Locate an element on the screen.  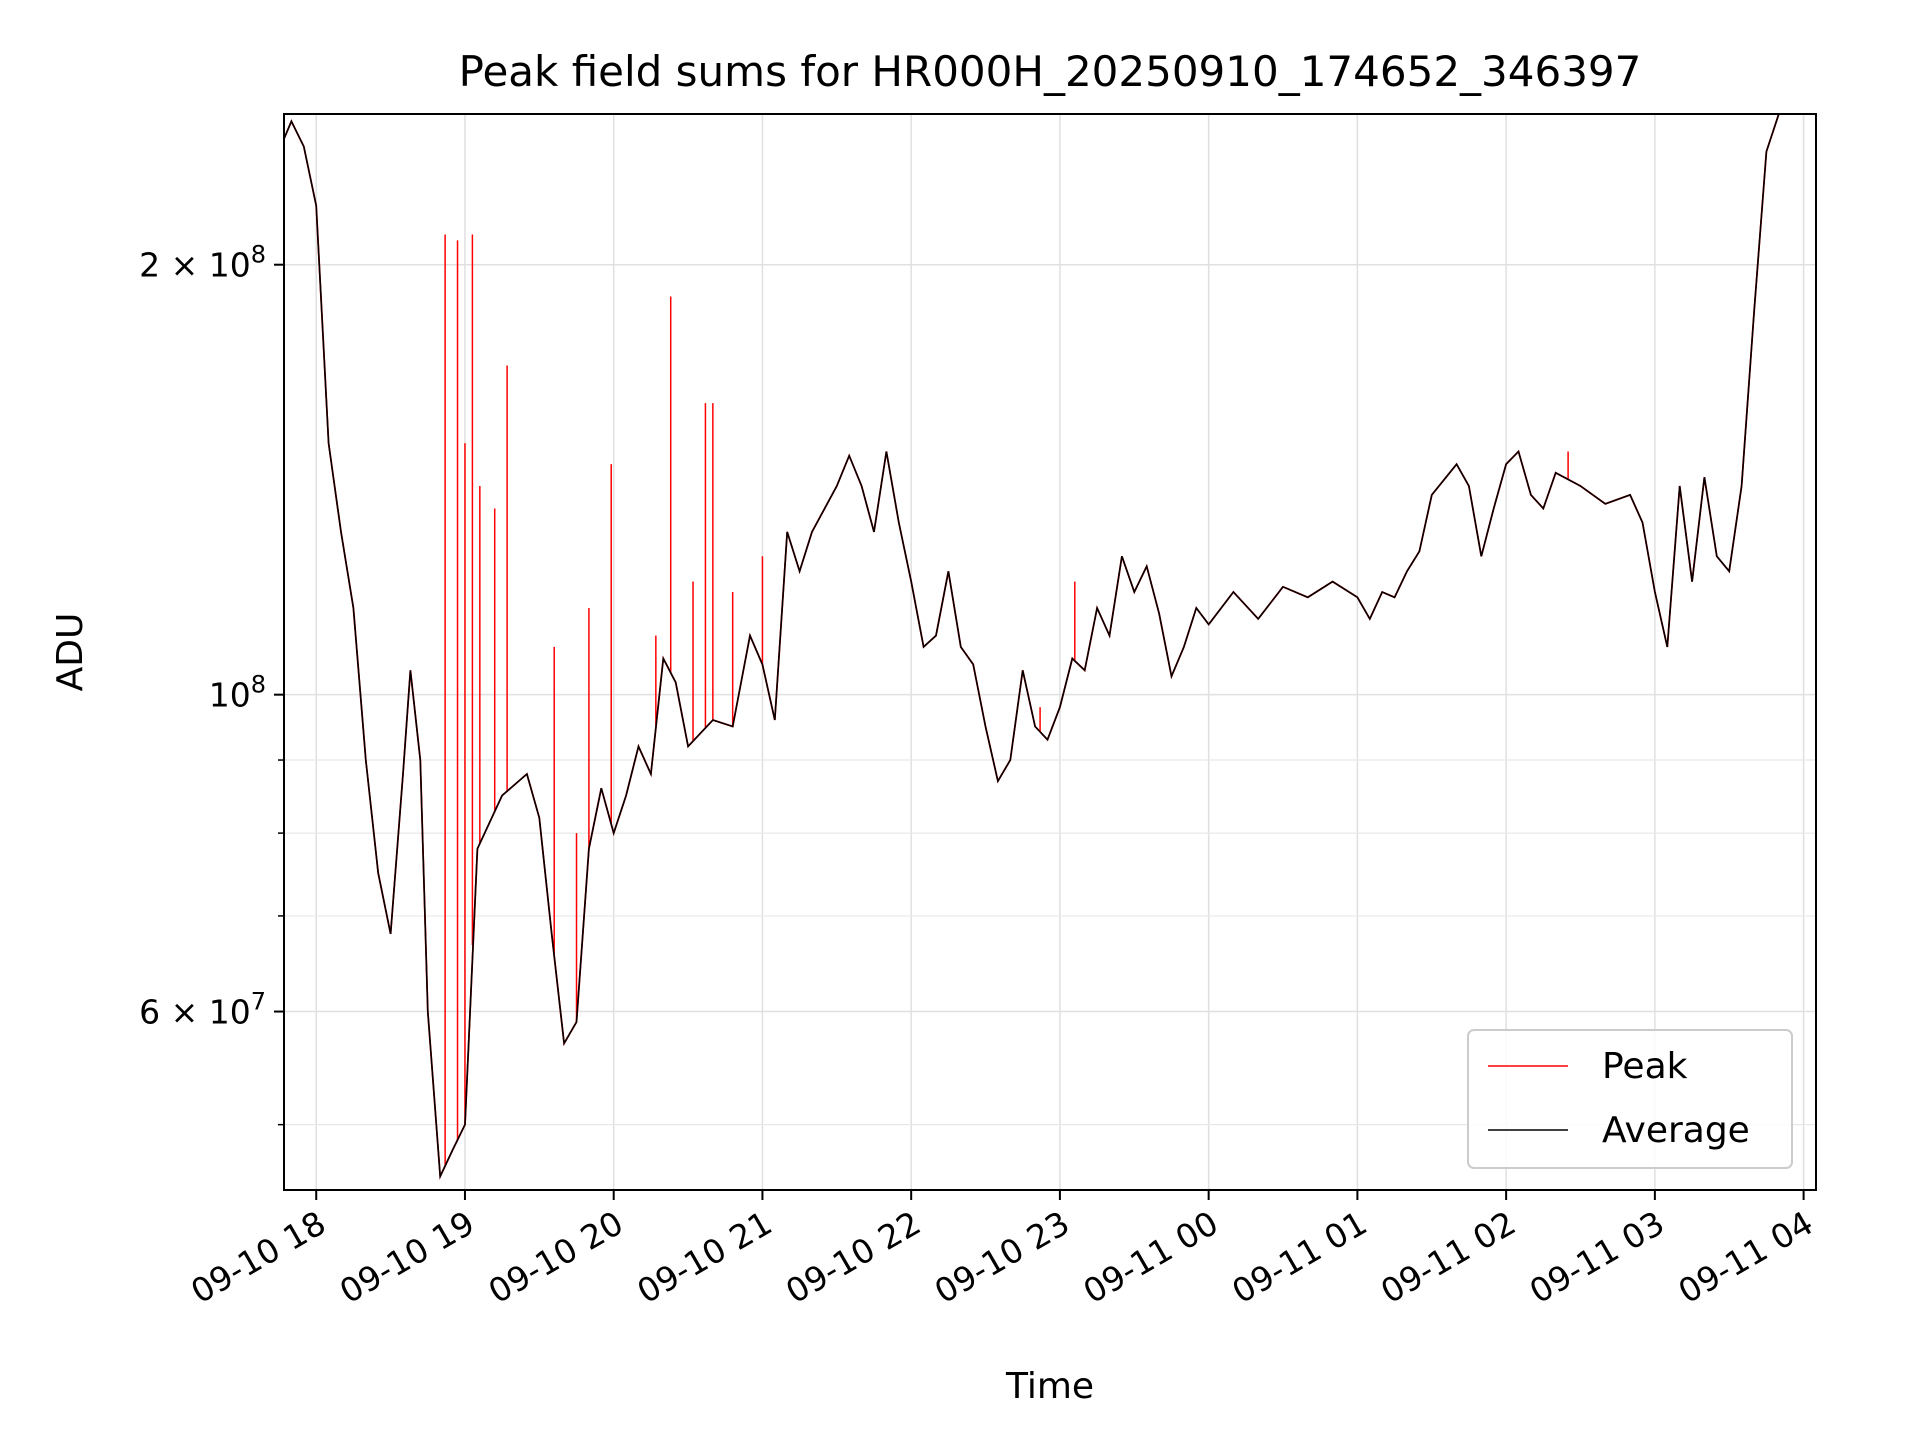
legend-box is located at coordinates (1630, 1099).